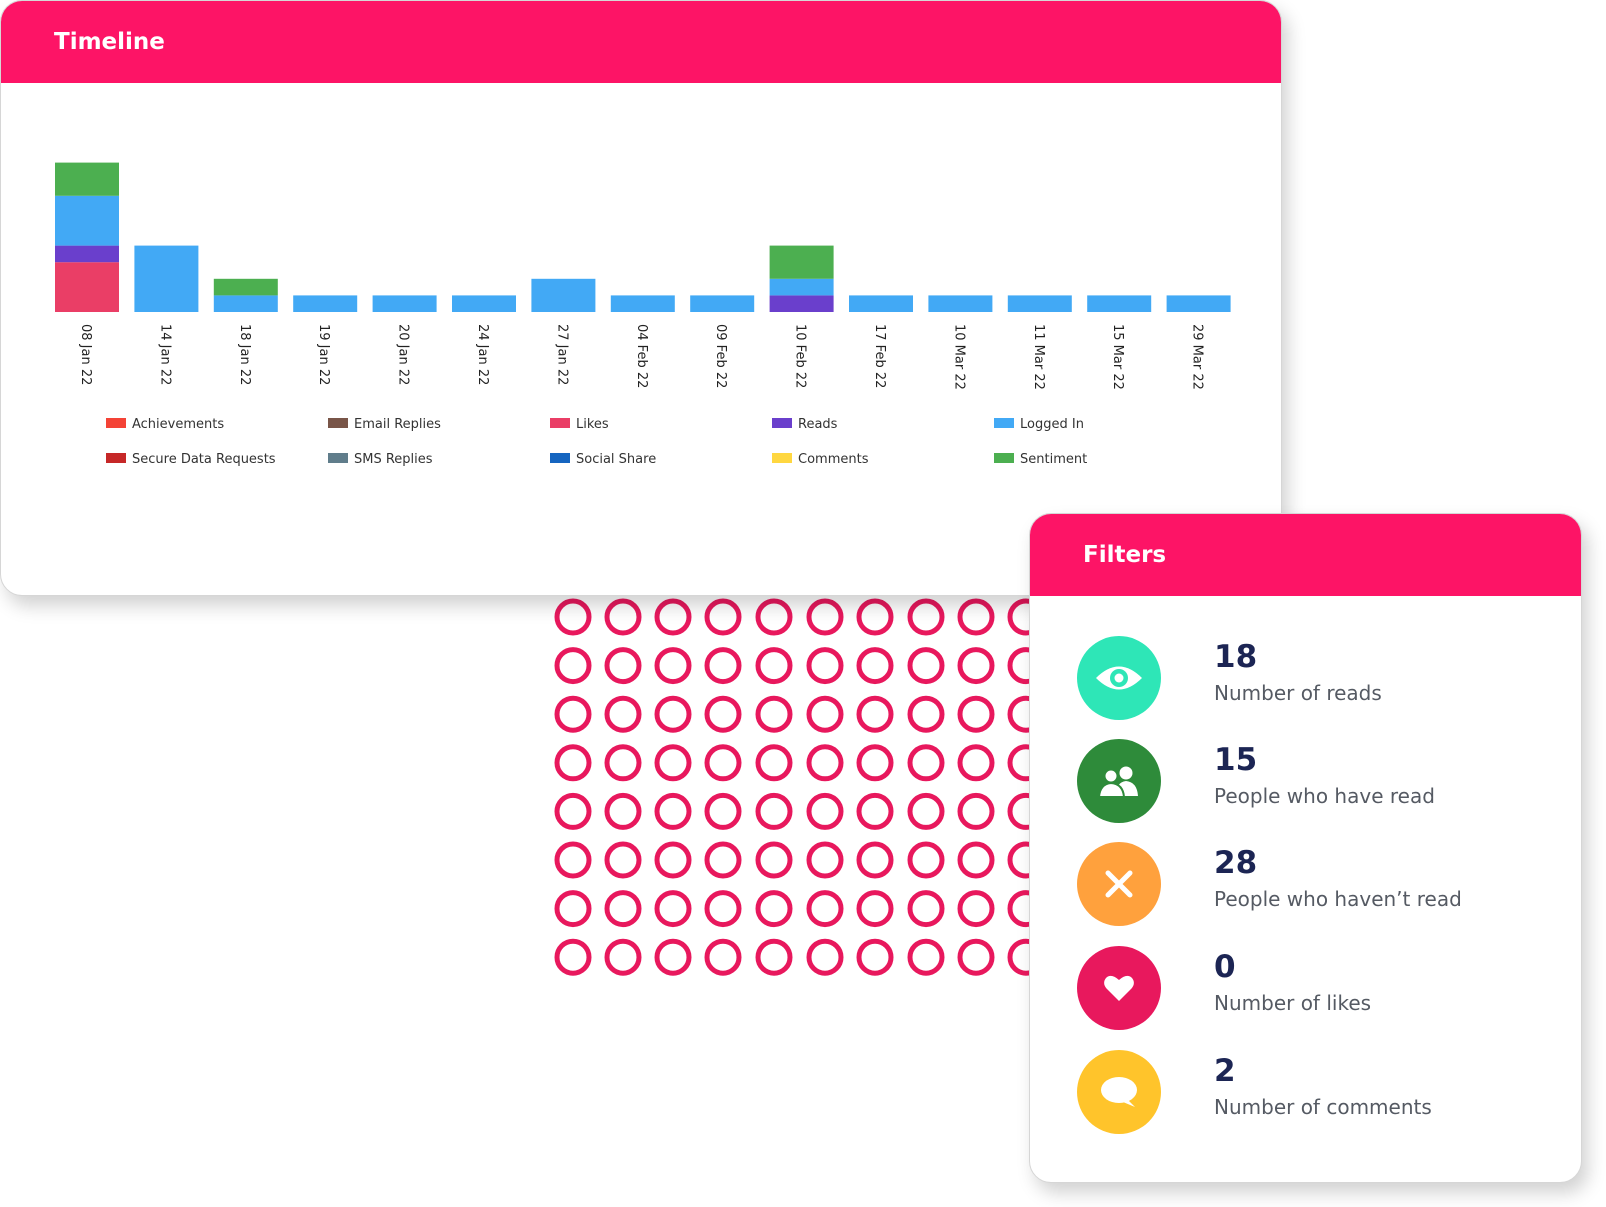 This screenshot has height=1207, width=1606. I want to click on x-tick-label: 10 Feb 22, so click(800, 356).